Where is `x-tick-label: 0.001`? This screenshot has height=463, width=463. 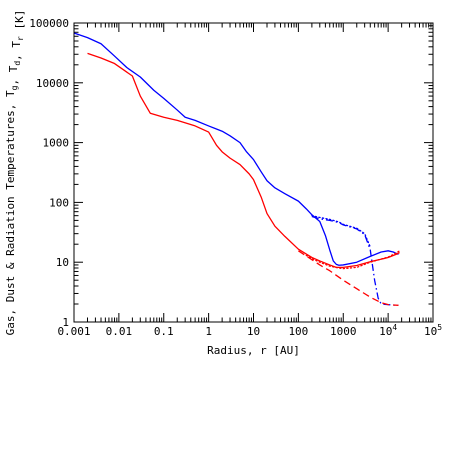
x-tick-label: 0.001 is located at coordinates (73, 331).